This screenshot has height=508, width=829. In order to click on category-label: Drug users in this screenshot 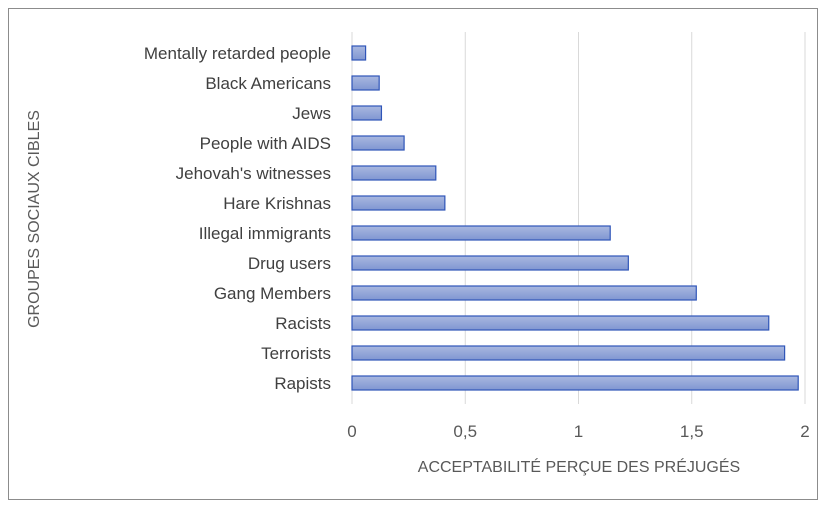, I will do `click(289, 263)`.